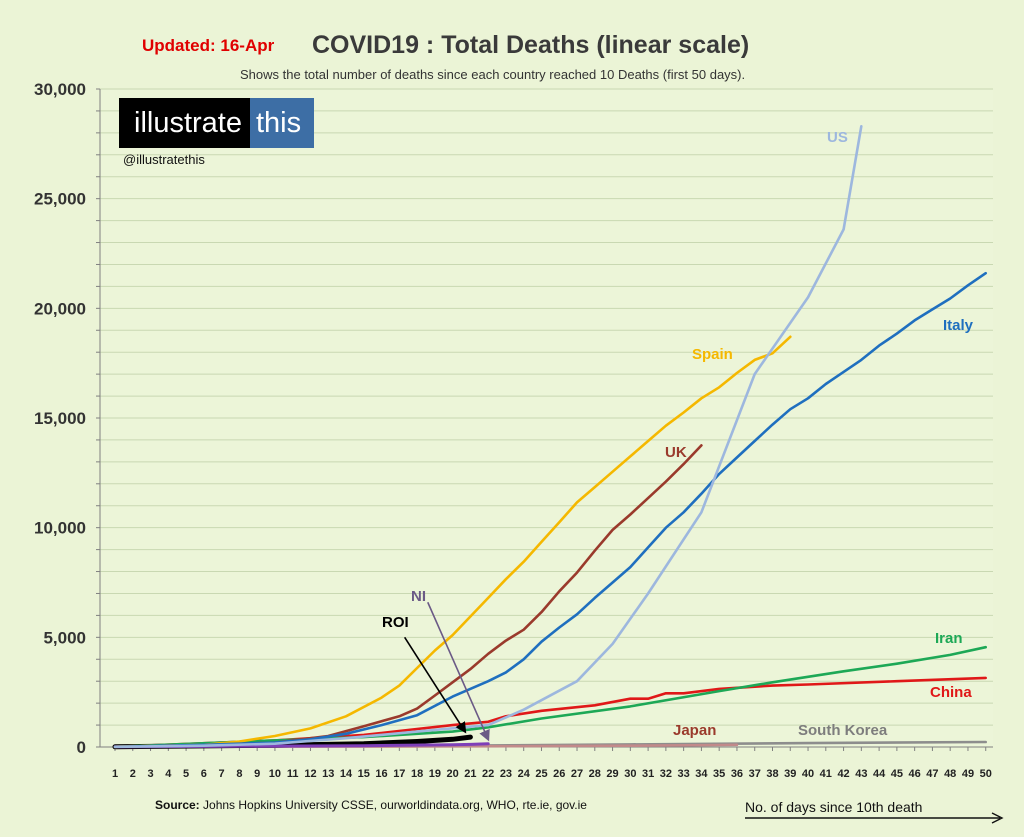  What do you see at coordinates (843, 774) in the screenshot?
I see `x-tick-label: 42` at bounding box center [843, 774].